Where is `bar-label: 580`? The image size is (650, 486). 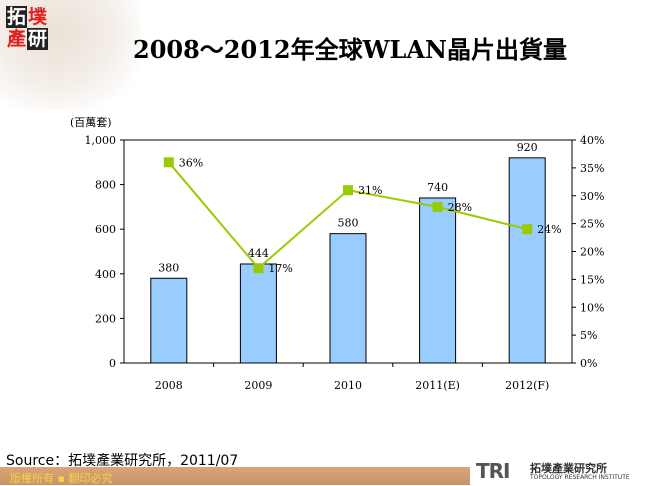
bar-label: 580 is located at coordinates (348, 223).